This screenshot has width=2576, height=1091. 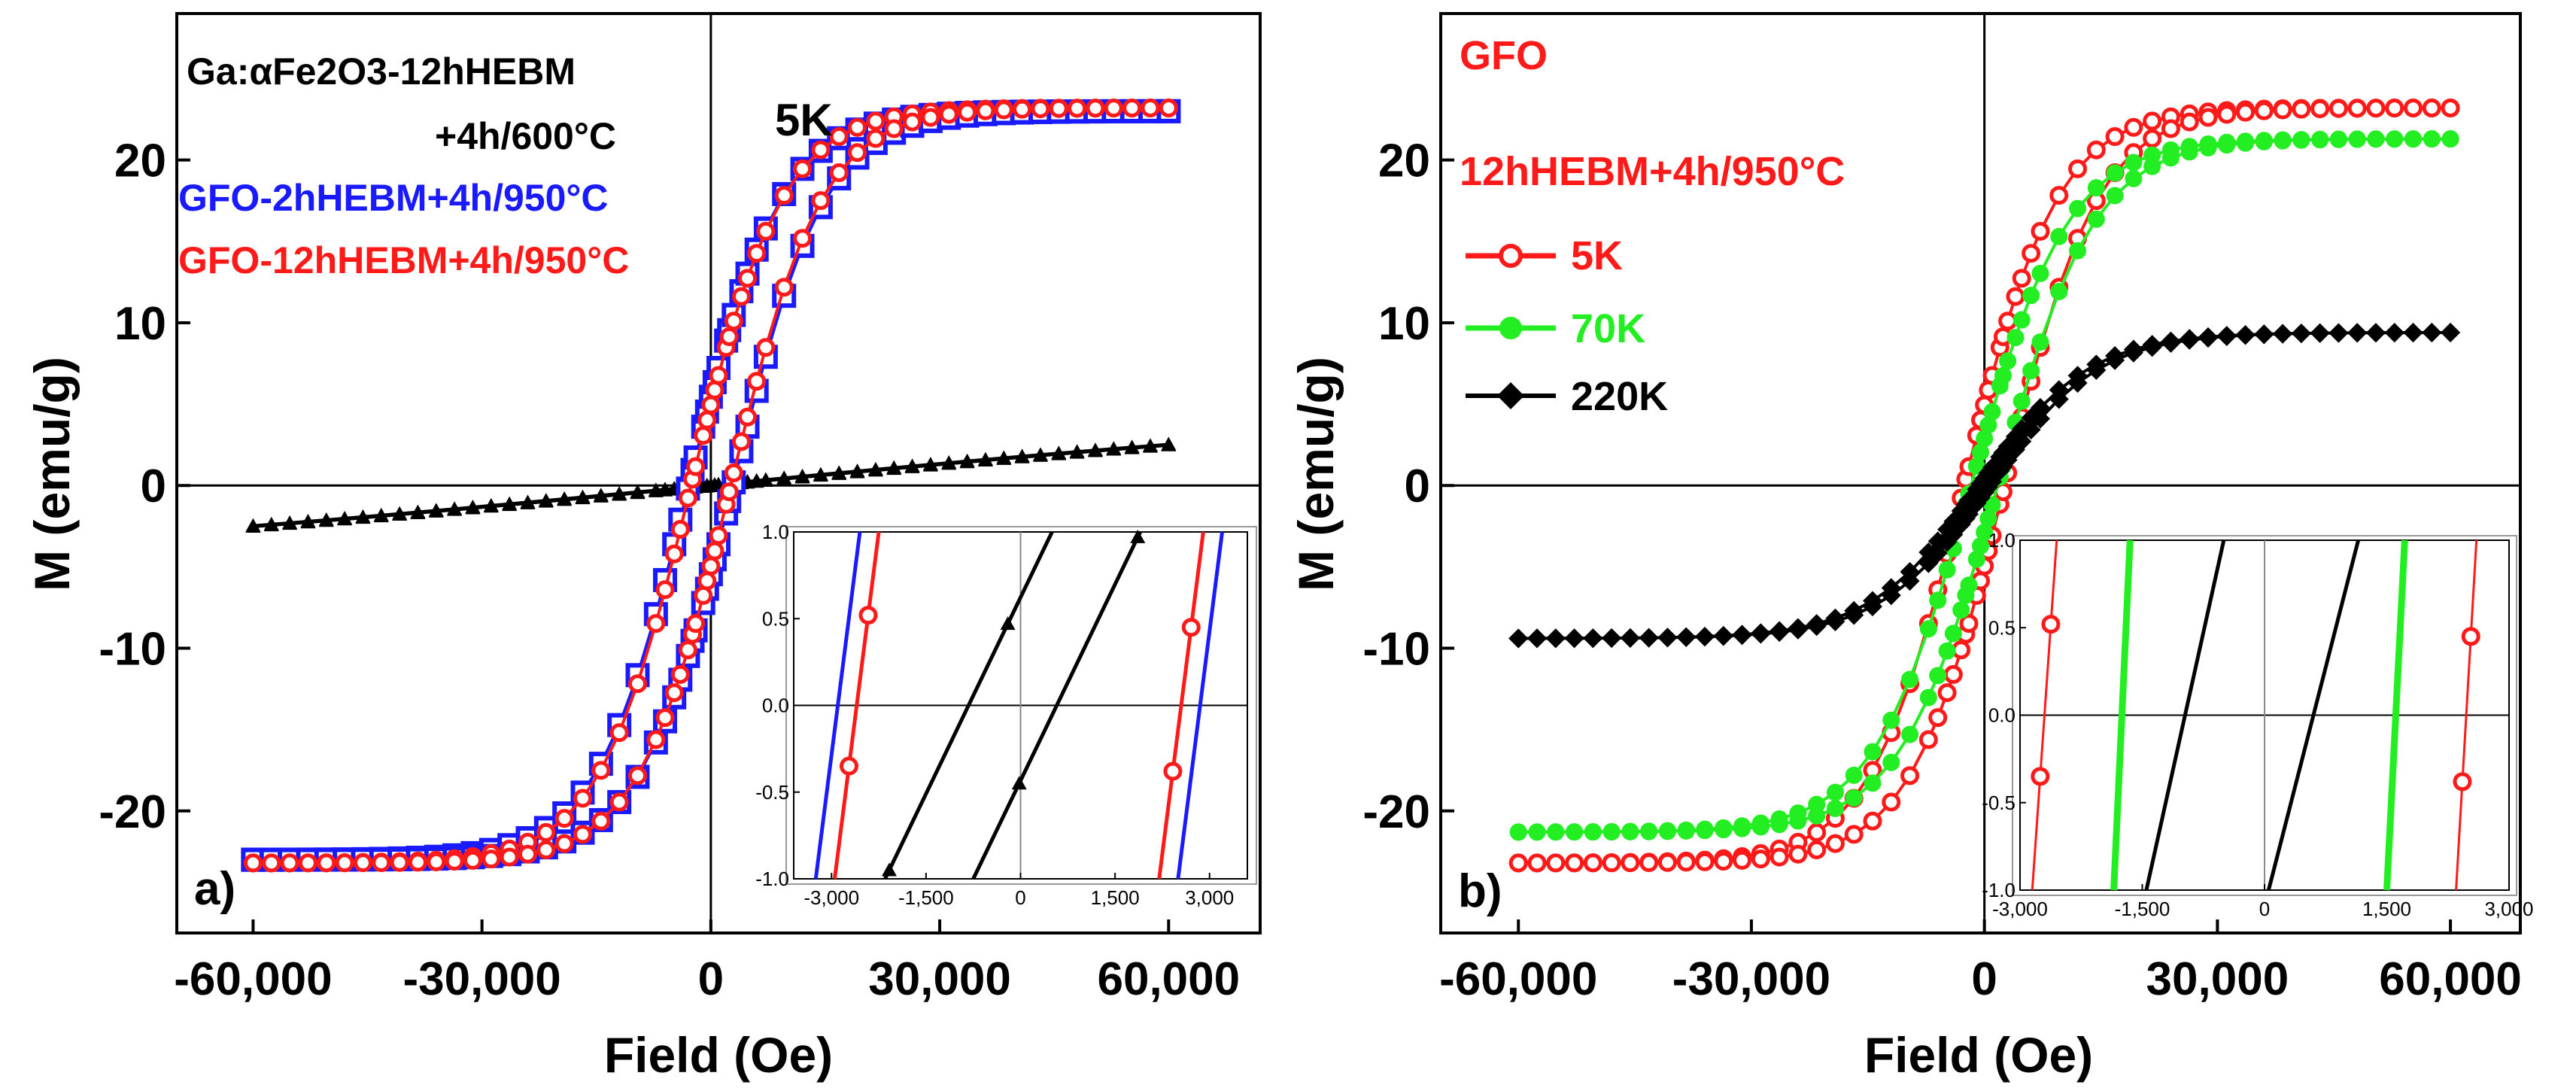 I want to click on panel-a-y-axis-title: M (emu/g), so click(x=52, y=474).